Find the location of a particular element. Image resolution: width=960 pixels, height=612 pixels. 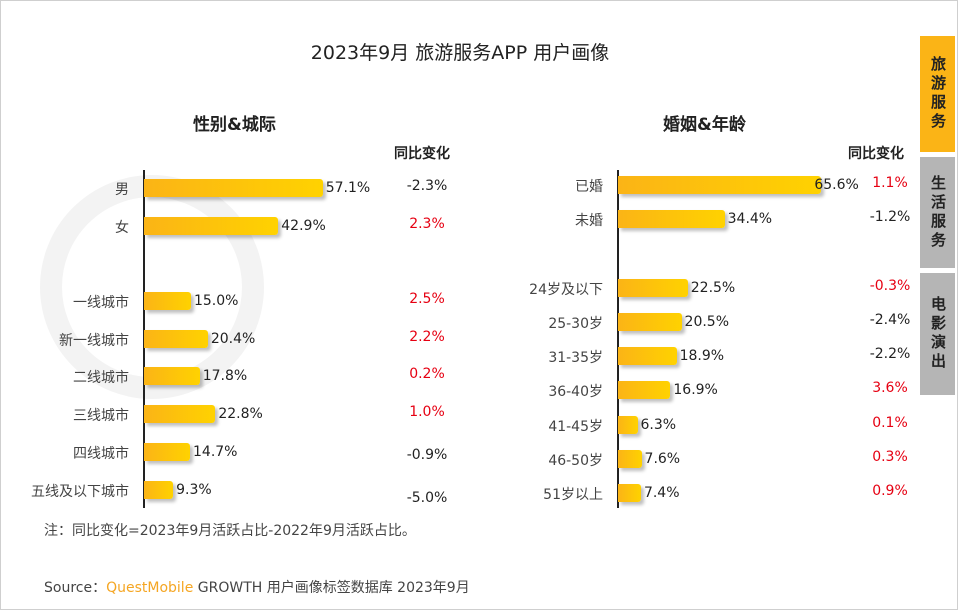

category-label: 已婚 is located at coordinates (589, 187).